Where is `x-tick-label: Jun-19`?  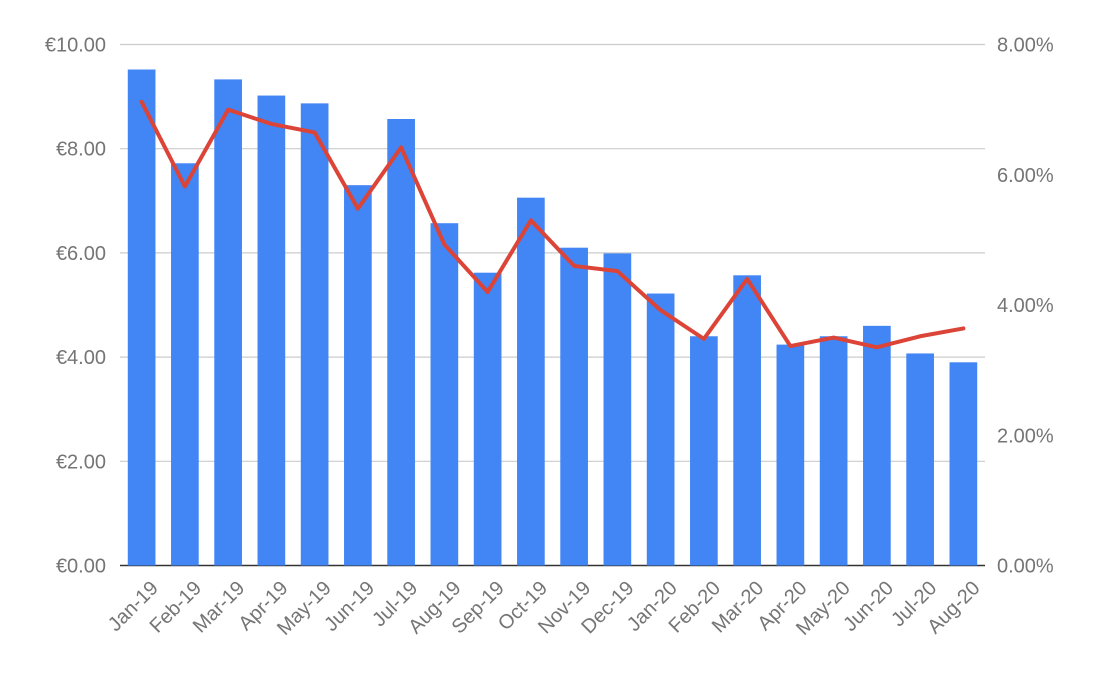
x-tick-label: Jun-19 is located at coordinates (349, 606).